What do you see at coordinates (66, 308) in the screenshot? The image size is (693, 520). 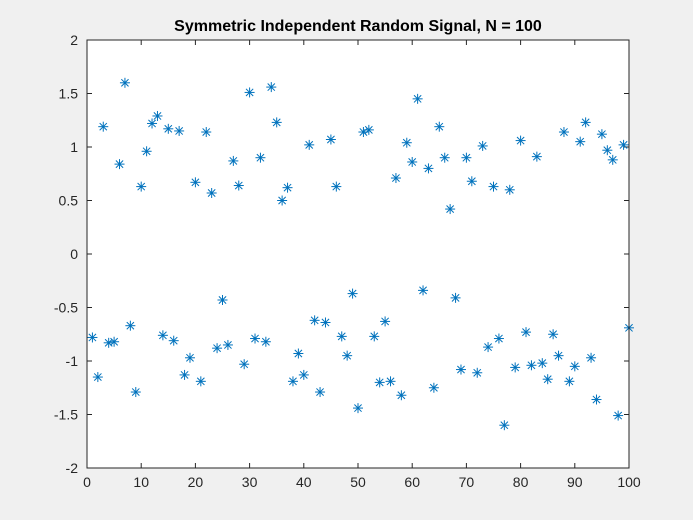 I see `y-tick-label: -0.5` at bounding box center [66, 308].